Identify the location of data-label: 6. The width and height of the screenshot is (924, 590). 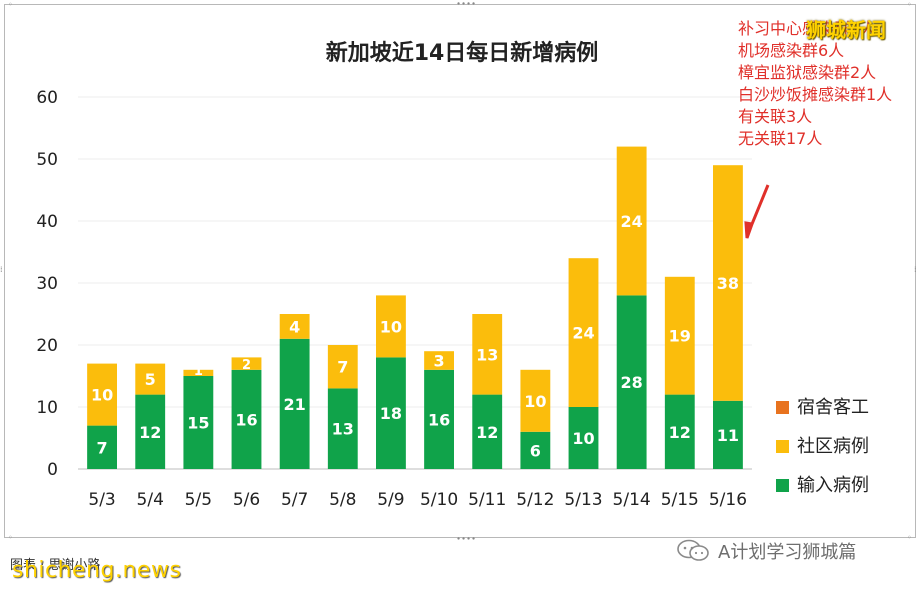
(535, 450).